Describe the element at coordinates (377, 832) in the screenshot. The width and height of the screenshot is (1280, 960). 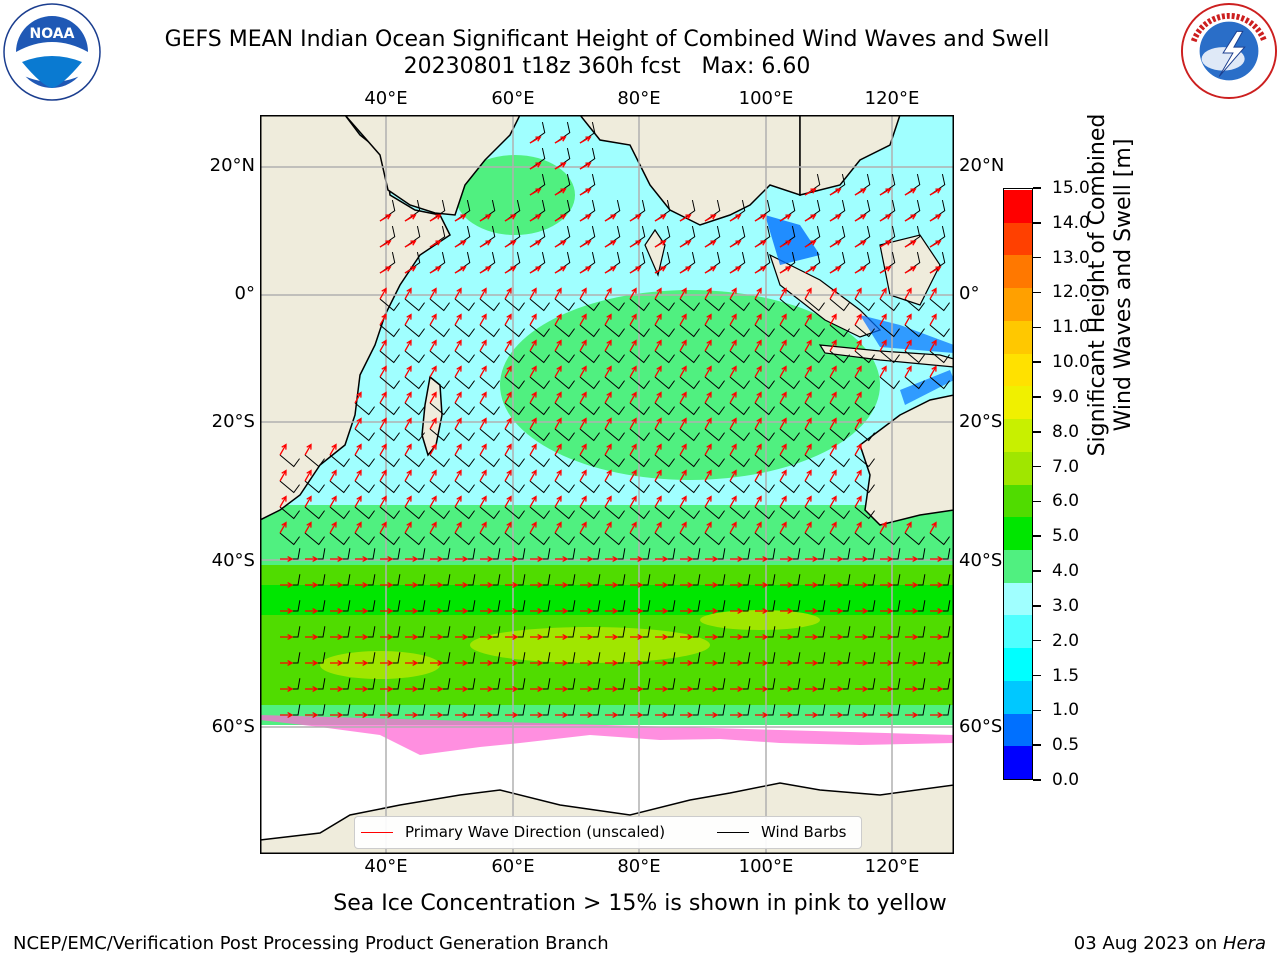
I see `legend-swatch-wave` at that location.